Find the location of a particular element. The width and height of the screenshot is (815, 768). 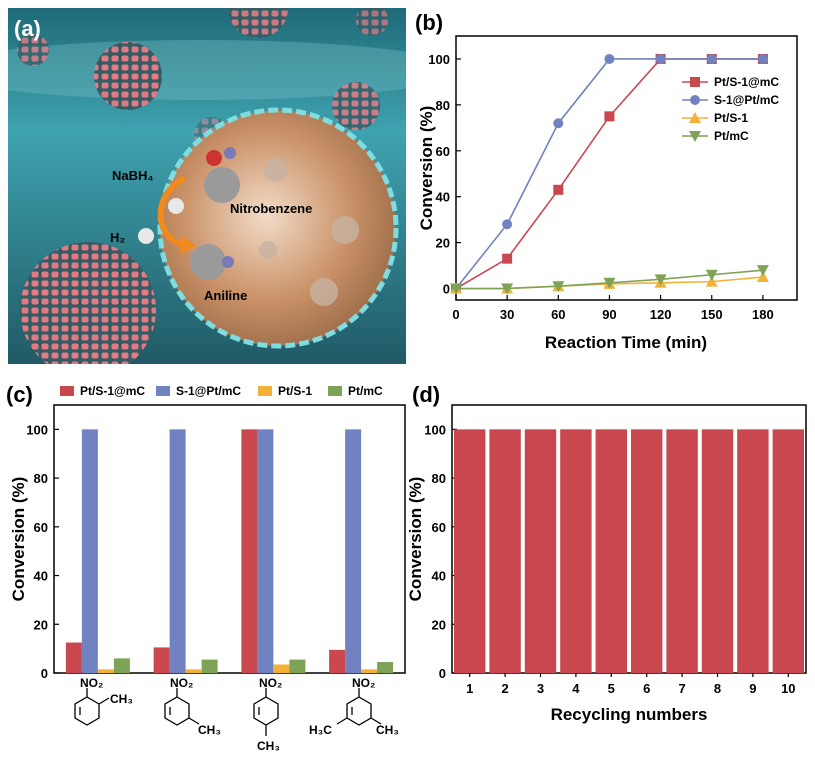

structure-m-nitrotoluene is located at coordinates (182, 707).